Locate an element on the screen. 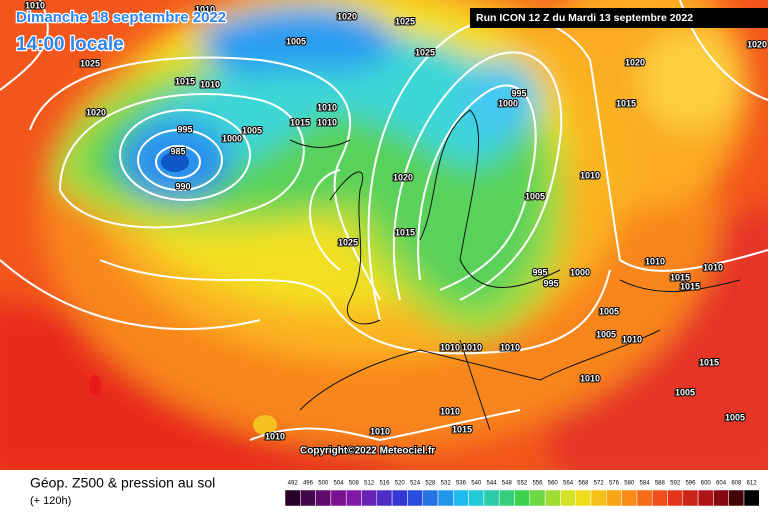  legend-label: 564 is located at coordinates (568, 484).